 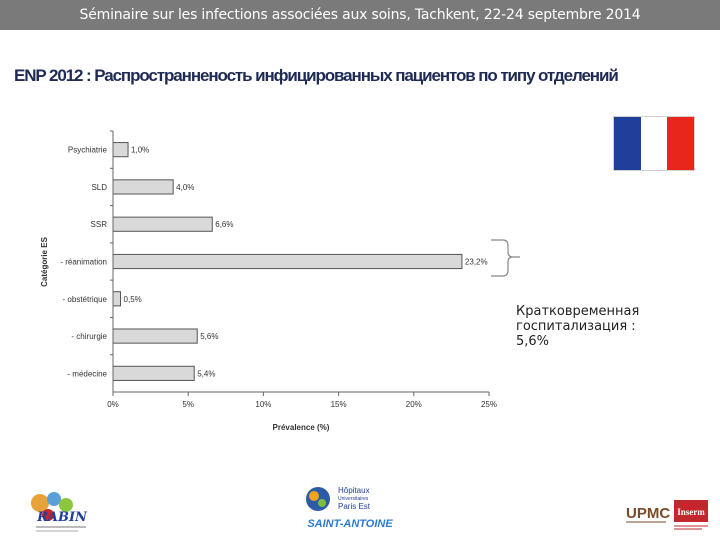 I want to click on svg-text: SAINT-ANTOINE, so click(x=350, y=524).